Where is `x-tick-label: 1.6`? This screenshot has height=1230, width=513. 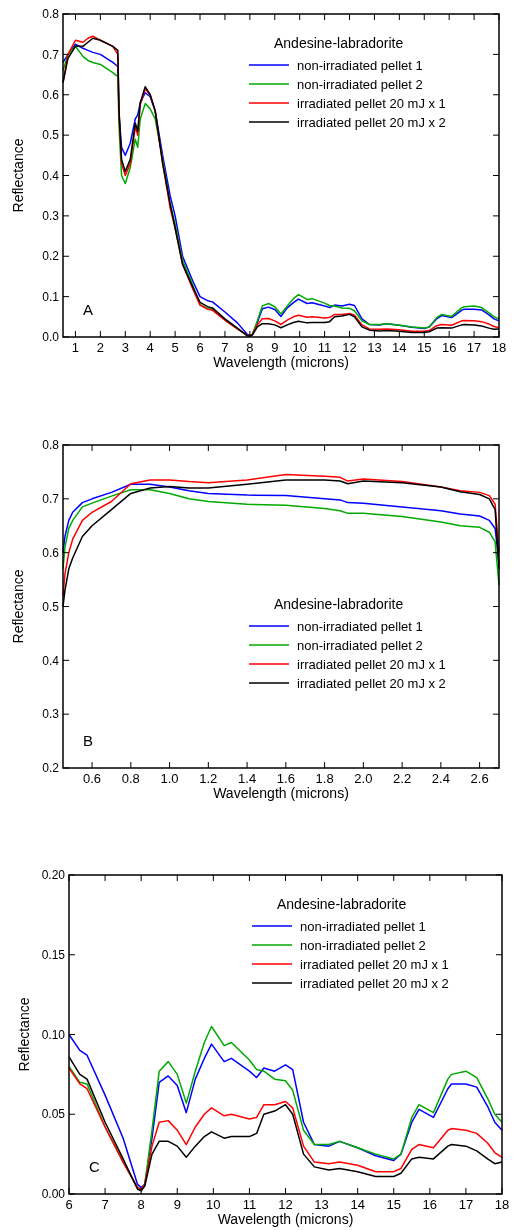
x-tick-label: 1.6 is located at coordinates (285, 778).